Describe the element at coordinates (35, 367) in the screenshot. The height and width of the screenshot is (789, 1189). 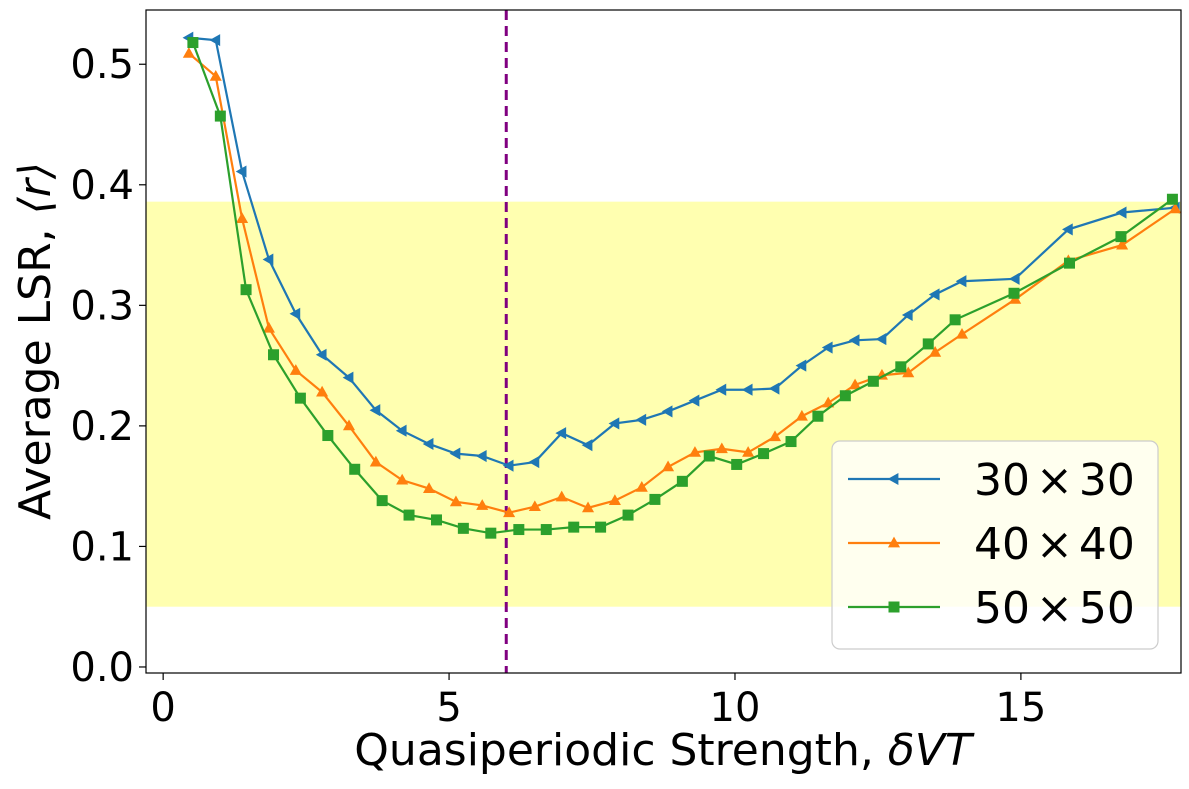
I see `y-axis-label-text: Average LSR,` at that location.